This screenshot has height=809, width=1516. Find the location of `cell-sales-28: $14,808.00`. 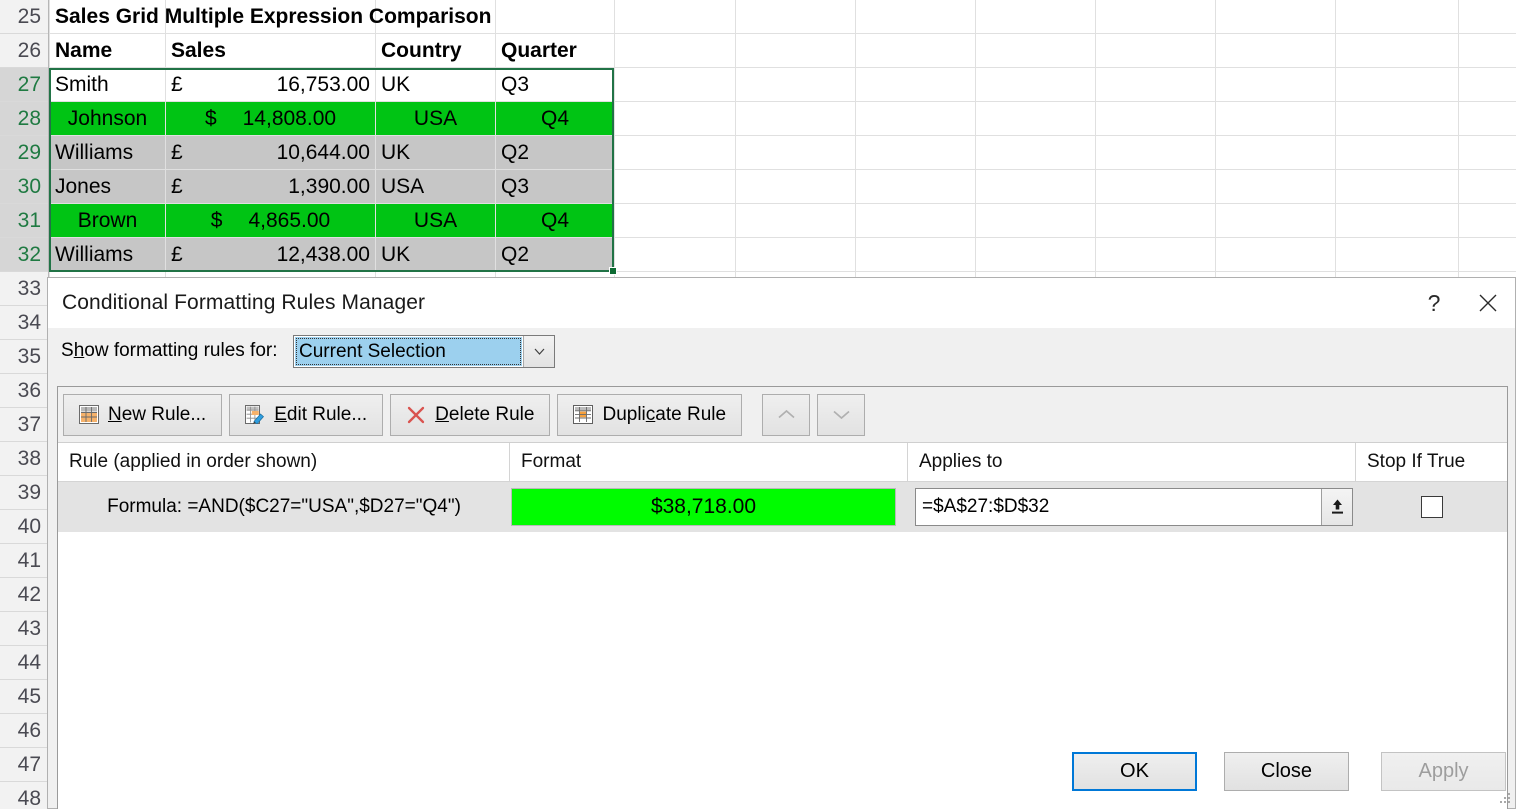

cell-sales-28: $14,808.00 is located at coordinates (270, 118).